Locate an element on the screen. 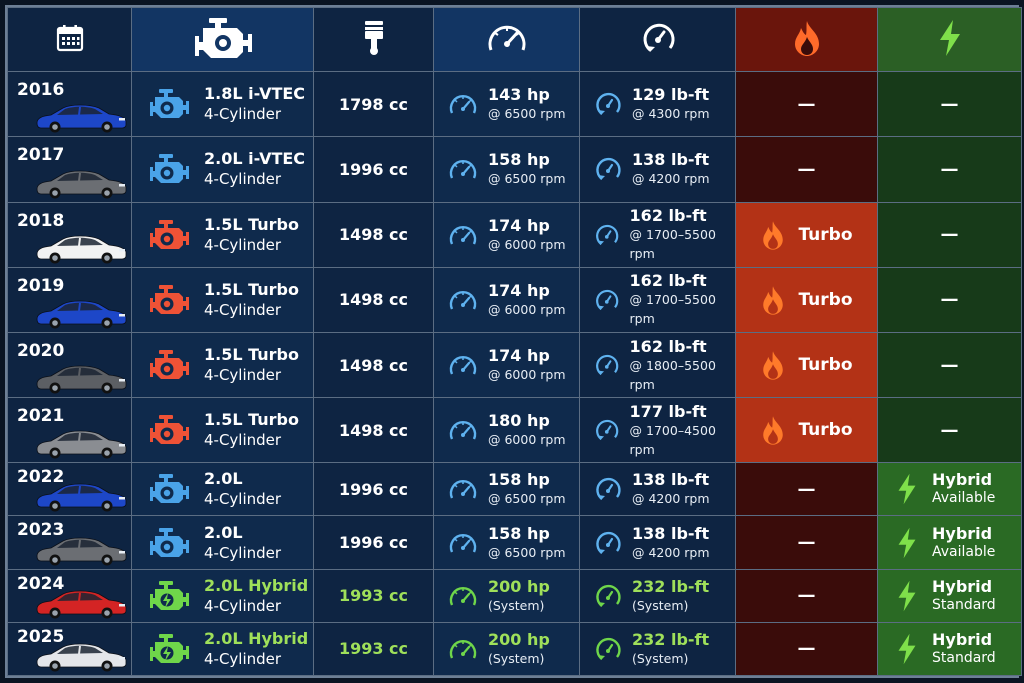 This screenshot has width=1024, height=683. displacement-value: 1996 cc is located at coordinates (373, 543).